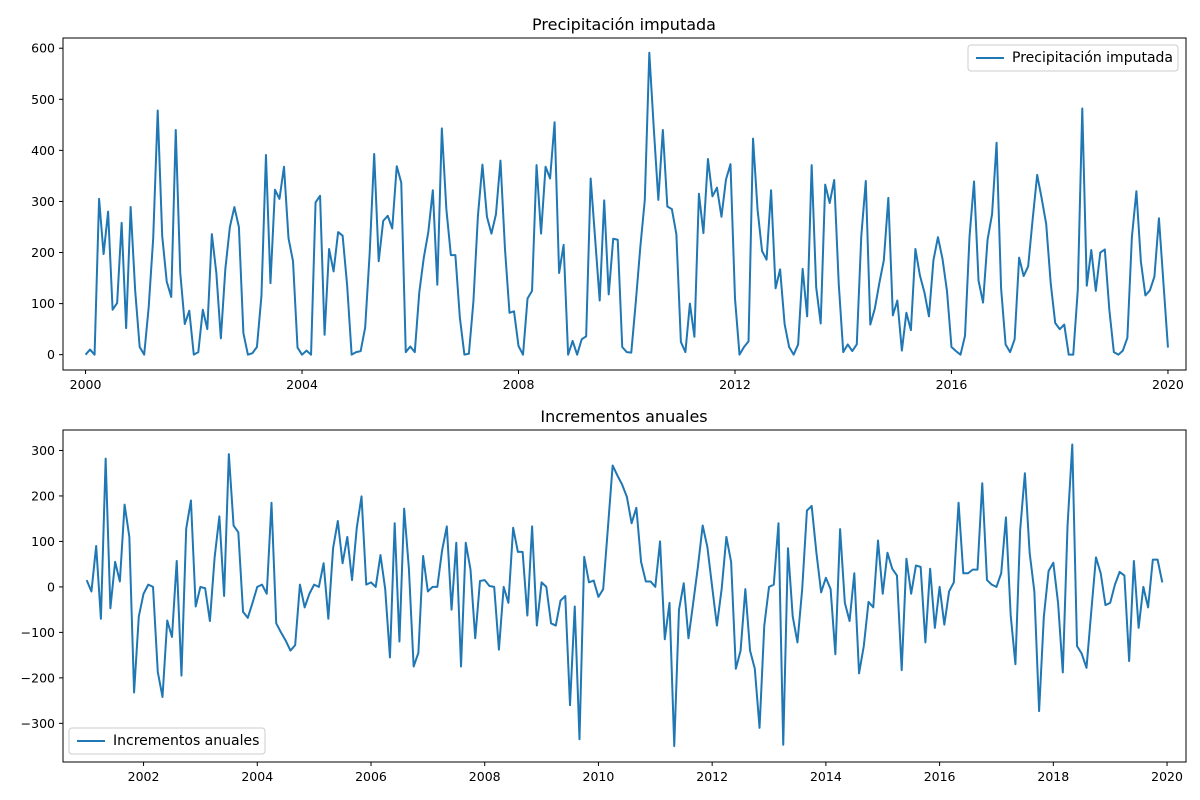 This screenshot has width=1200, height=800. Describe the element at coordinates (38, 632) in the screenshot. I see `y-tick-label: −100` at that location.